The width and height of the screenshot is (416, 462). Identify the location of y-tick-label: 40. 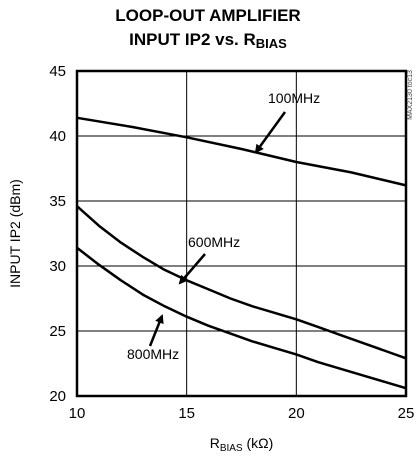
(57, 136).